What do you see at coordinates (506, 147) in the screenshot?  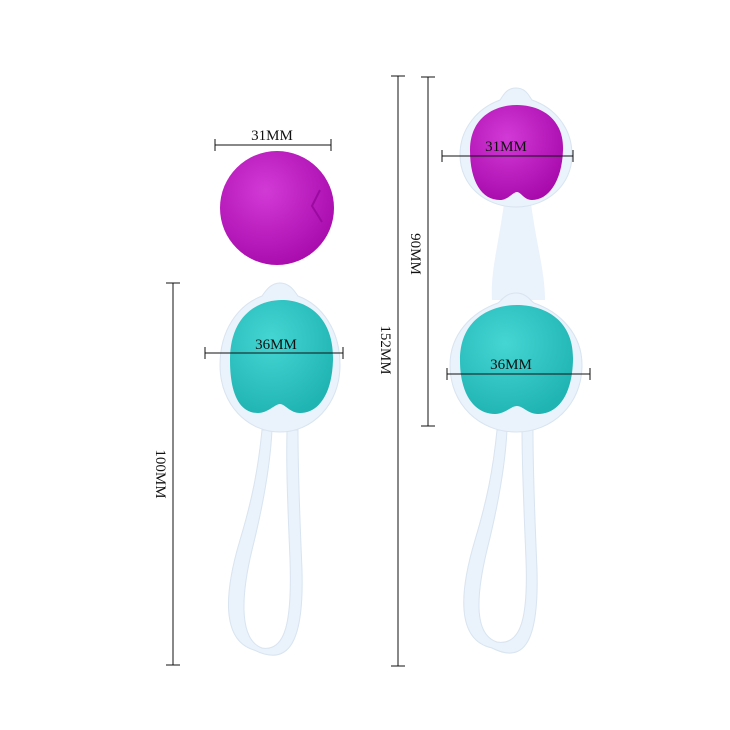 I see `label-right-purple-diameter: 31MM` at bounding box center [506, 147].